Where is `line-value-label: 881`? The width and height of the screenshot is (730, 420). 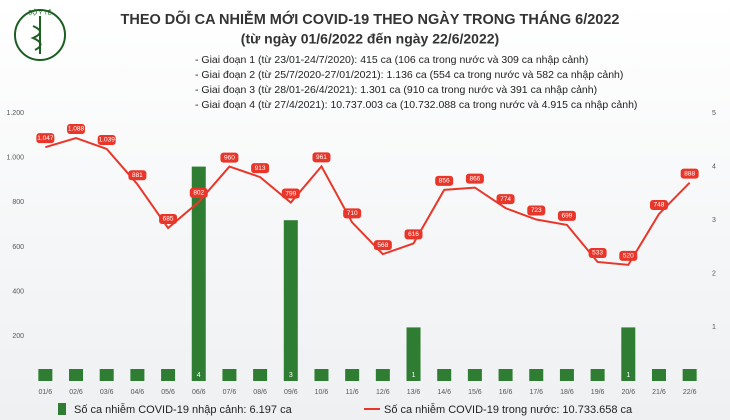
line-value-label: 881 is located at coordinates (137, 175).